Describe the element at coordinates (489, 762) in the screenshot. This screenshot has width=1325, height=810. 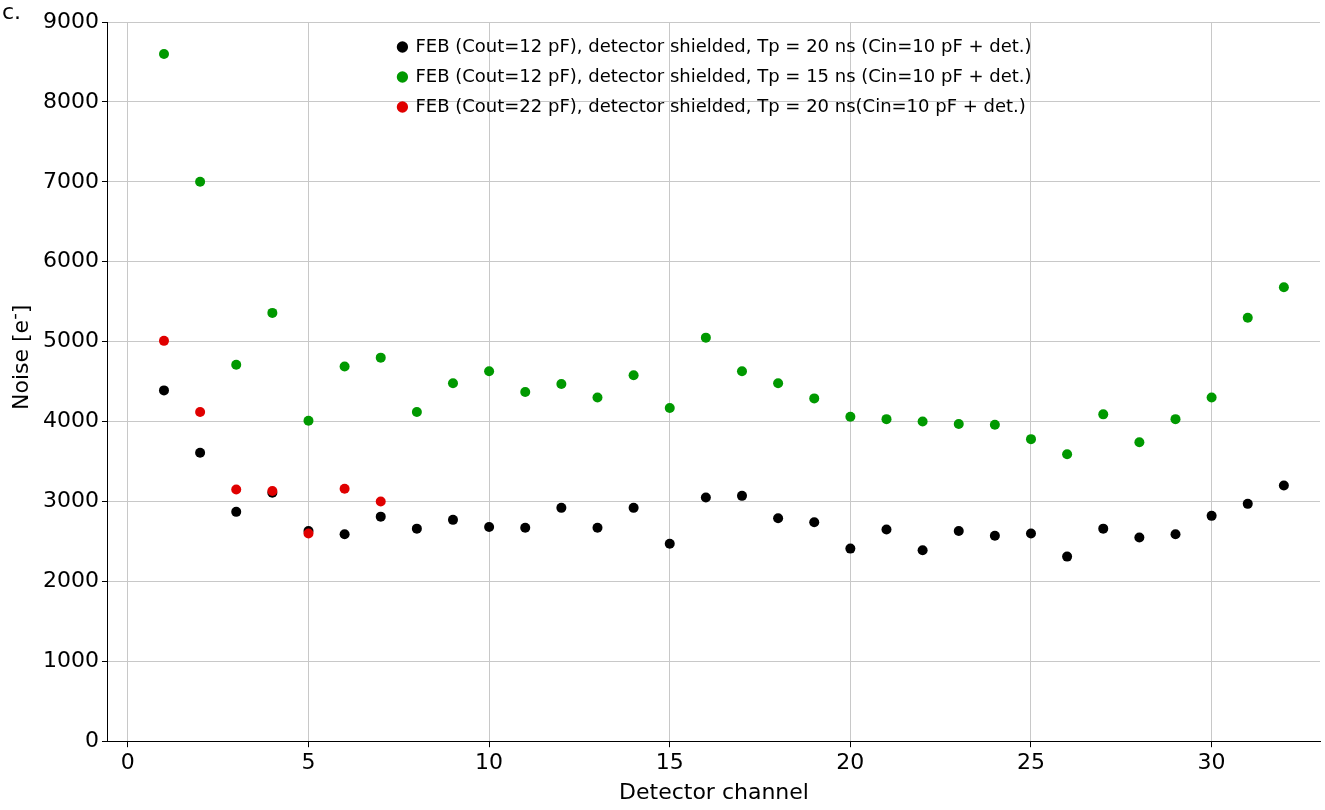
I see `x-tick-label: 10` at that location.